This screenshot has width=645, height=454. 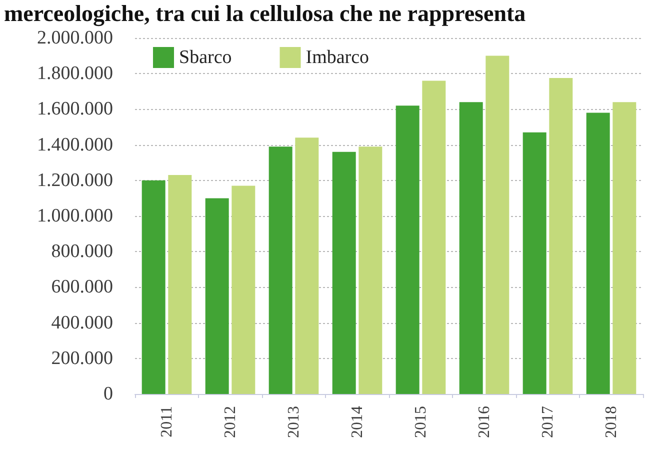 What do you see at coordinates (82, 251) in the screenshot?
I see `y-tick-label: 800.000` at bounding box center [82, 251].